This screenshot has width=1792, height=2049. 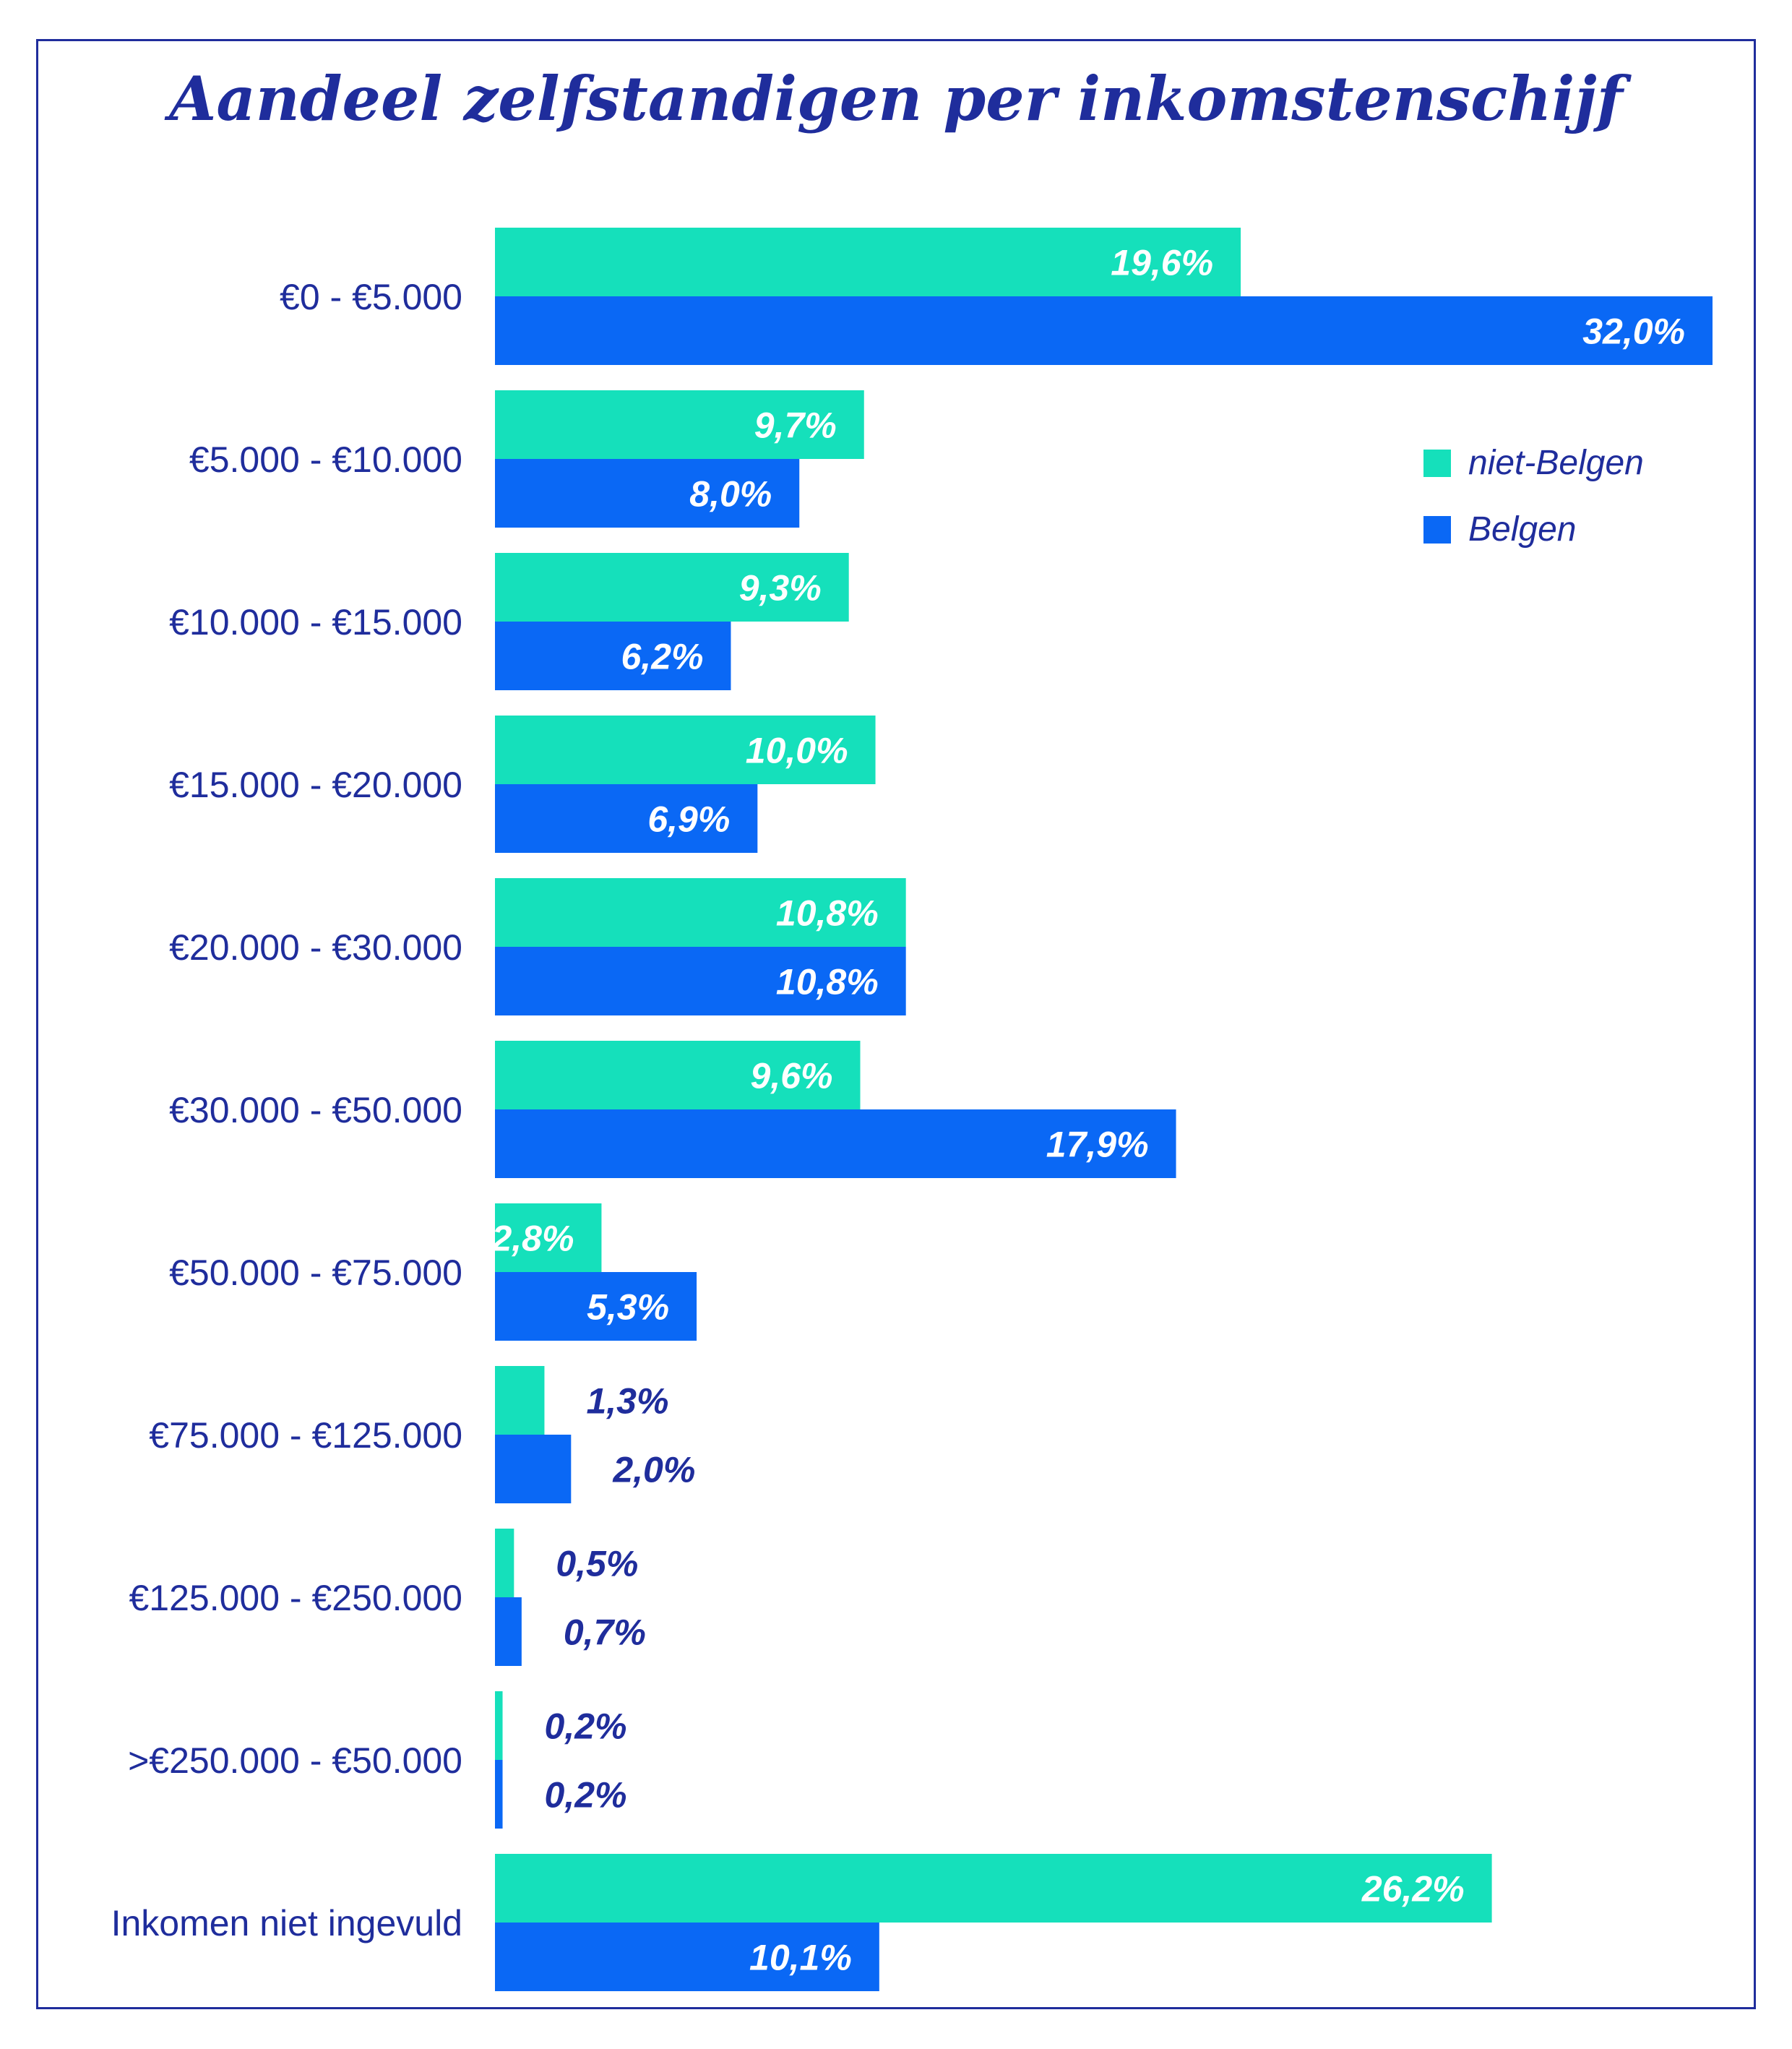 I want to click on category-label: €50.000 - €75.000, so click(x=315, y=1273).